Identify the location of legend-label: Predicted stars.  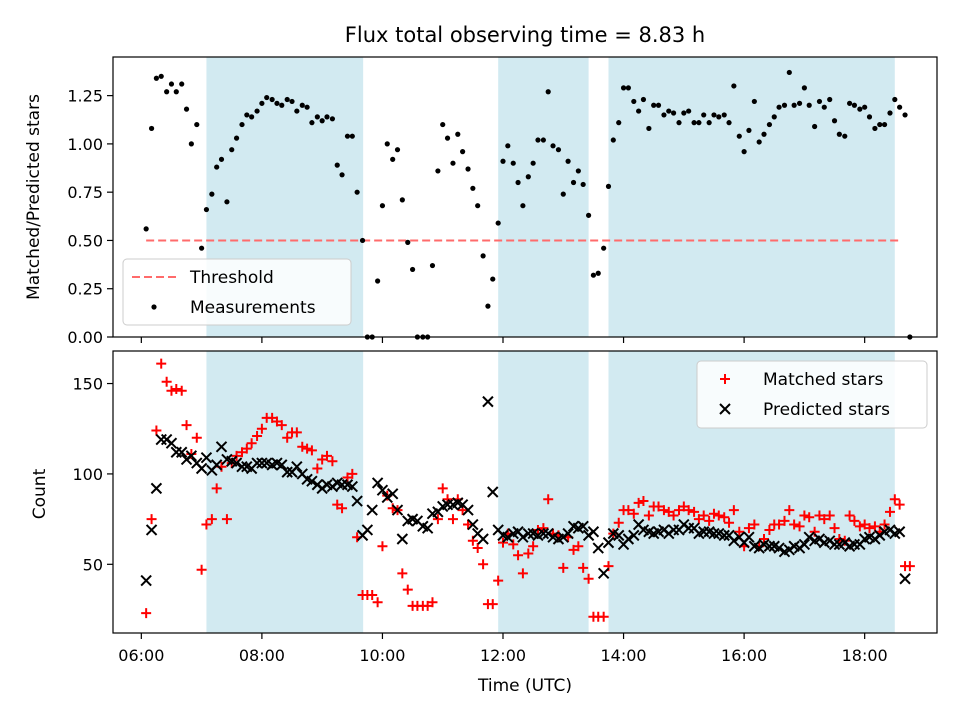
(826, 410).